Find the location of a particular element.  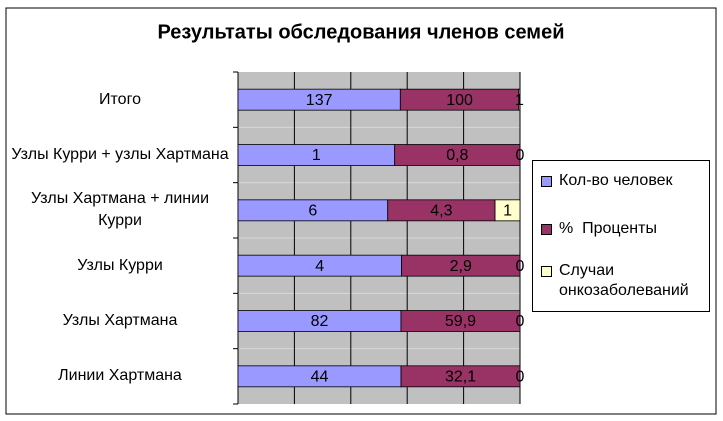

legend-label: Случаи онкозаболеваний is located at coordinates (624, 280).